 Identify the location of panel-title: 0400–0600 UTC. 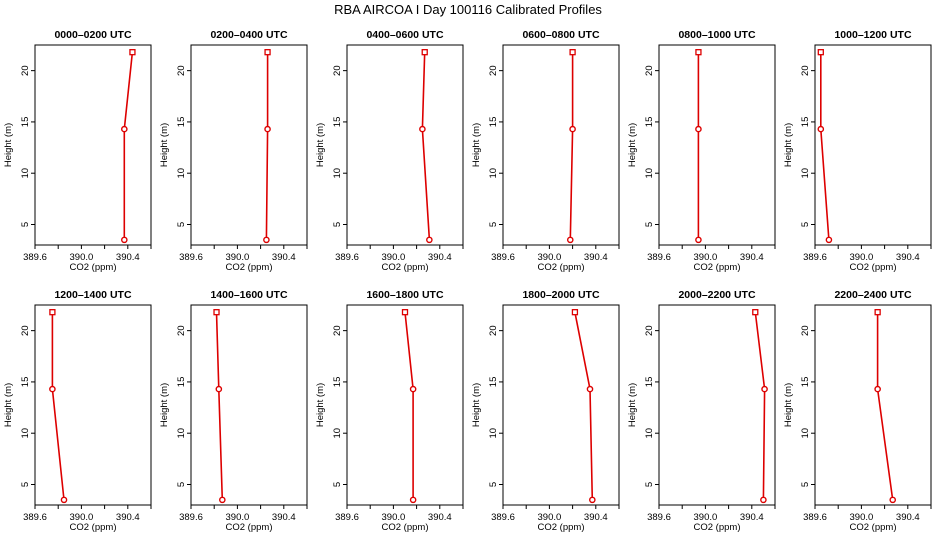
(404, 35).